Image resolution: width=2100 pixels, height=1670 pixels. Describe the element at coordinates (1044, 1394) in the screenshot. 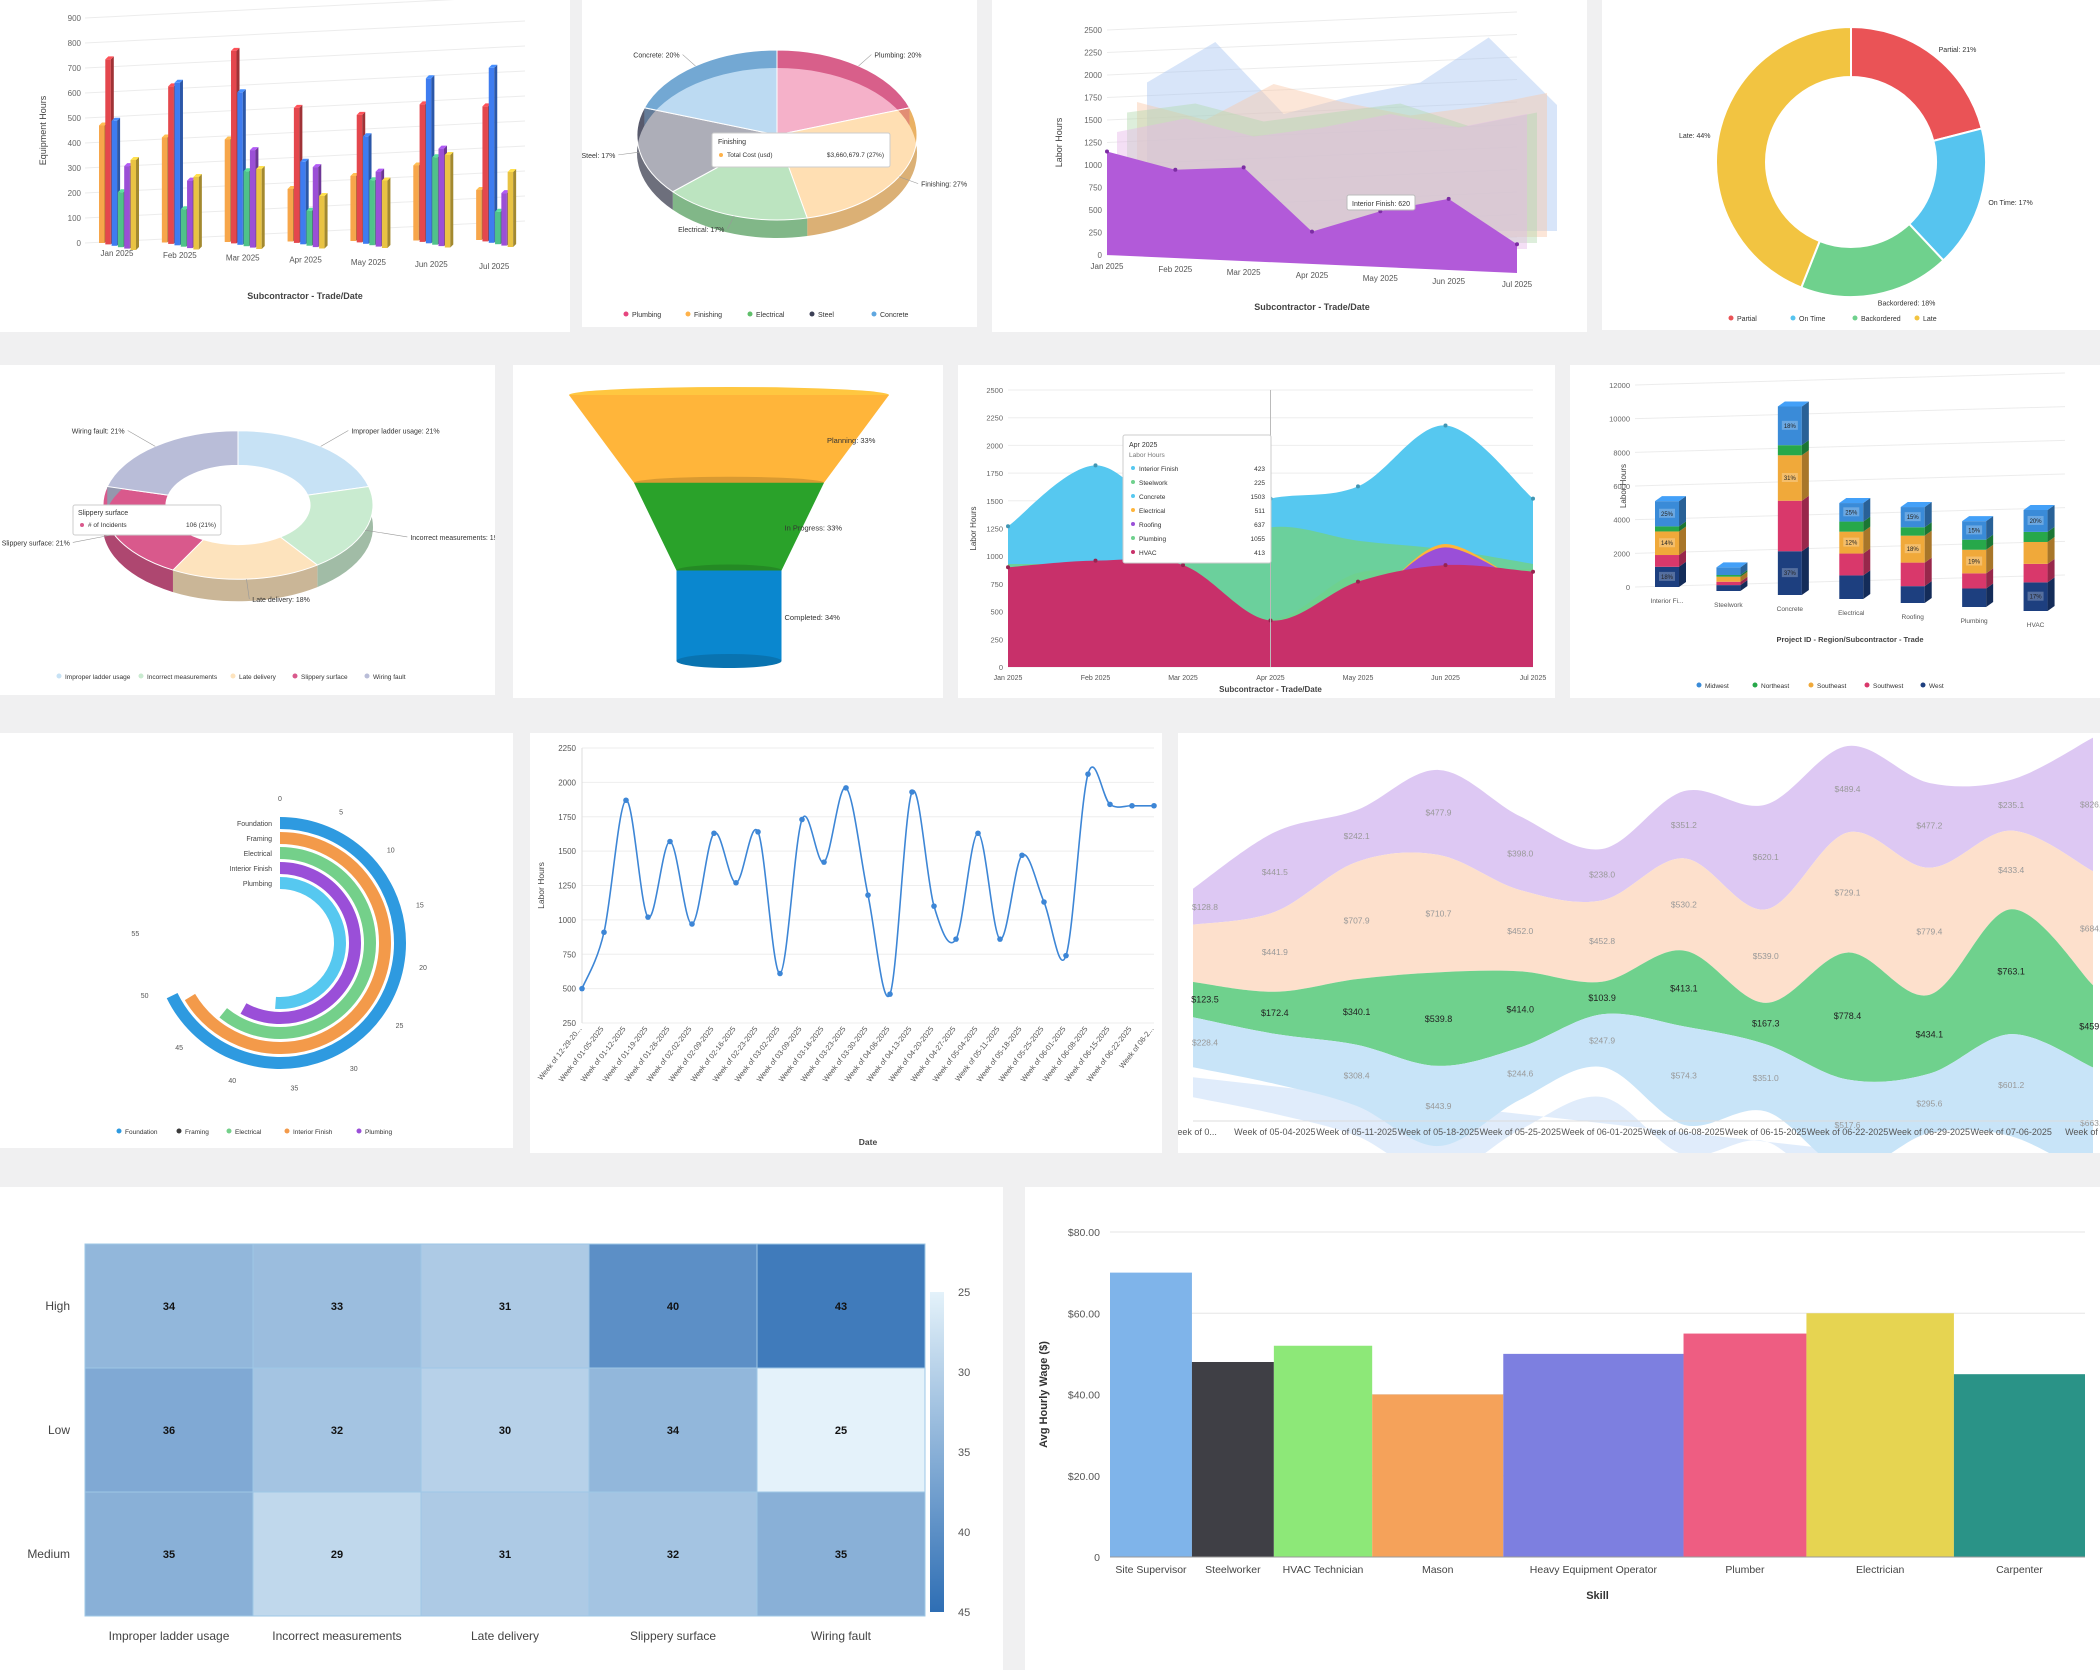

I see `y-axis-title: Avg Hourly Wage ($)` at that location.